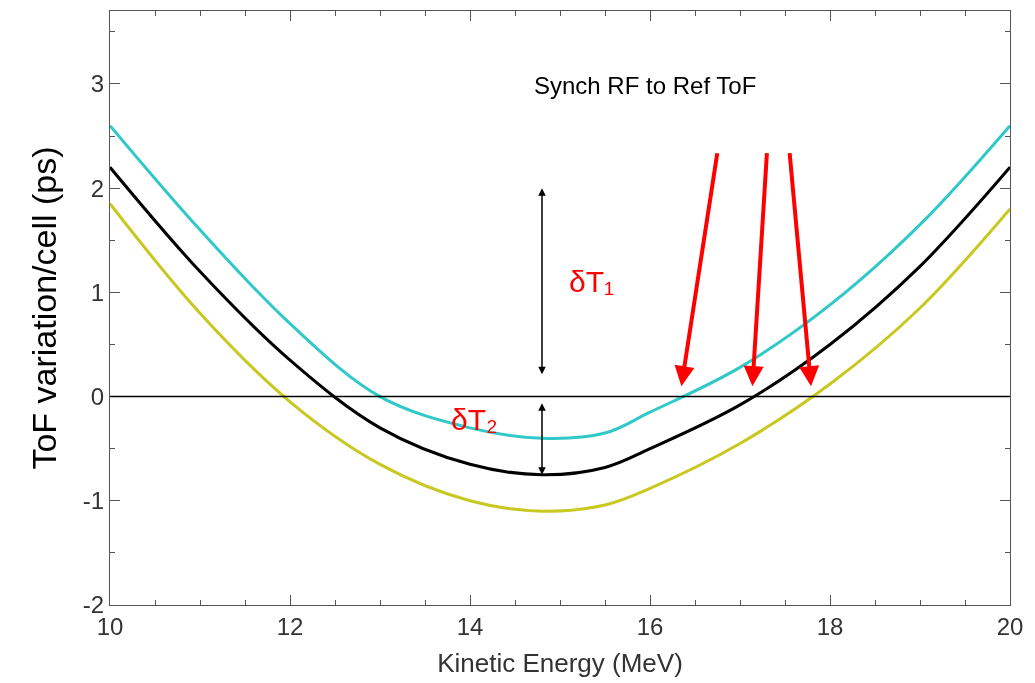 This screenshot has width=1035, height=683. I want to click on y-tick-label: -1, so click(93, 501).